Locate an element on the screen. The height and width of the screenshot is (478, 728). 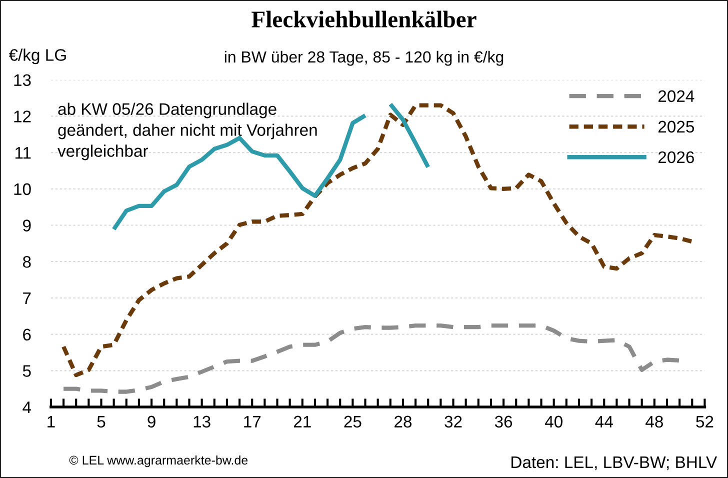
x-tick-label: 5 is located at coordinates (101, 422).